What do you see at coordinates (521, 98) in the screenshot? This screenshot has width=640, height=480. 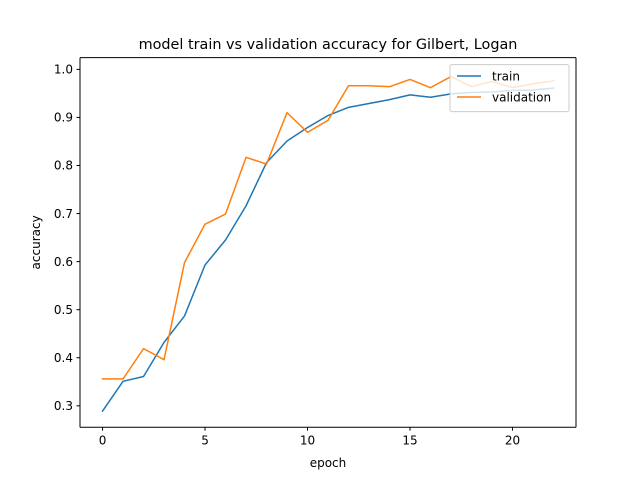 I see `legend-label-validation: validation` at bounding box center [521, 98].